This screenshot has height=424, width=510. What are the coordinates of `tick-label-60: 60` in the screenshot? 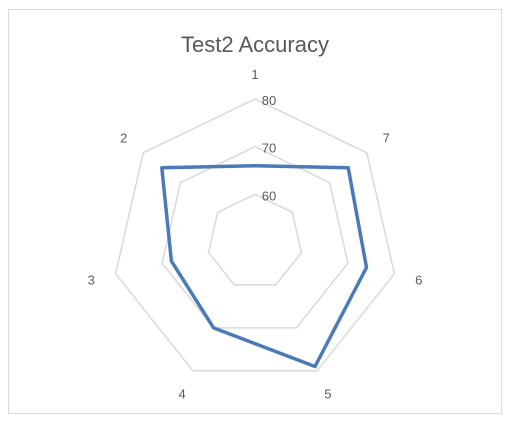 It's located at (269, 195).